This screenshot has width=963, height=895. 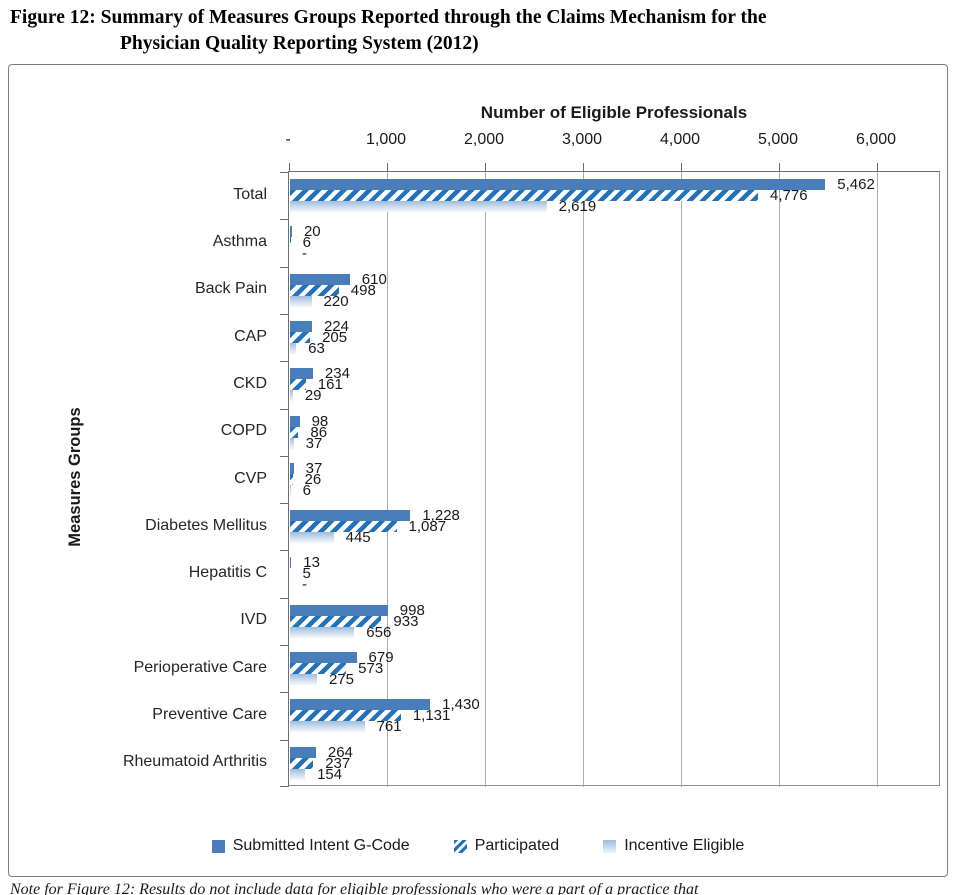 I want to click on value-label: 610, so click(x=374, y=279).